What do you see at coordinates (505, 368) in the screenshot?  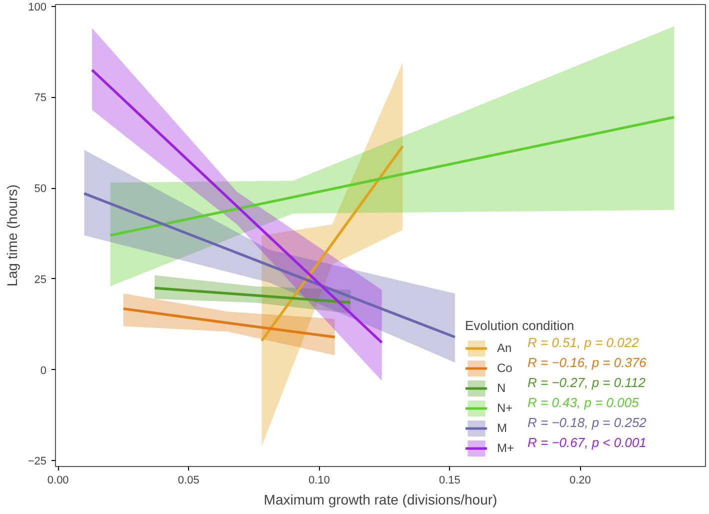 I see `legend-label: Co` at bounding box center [505, 368].